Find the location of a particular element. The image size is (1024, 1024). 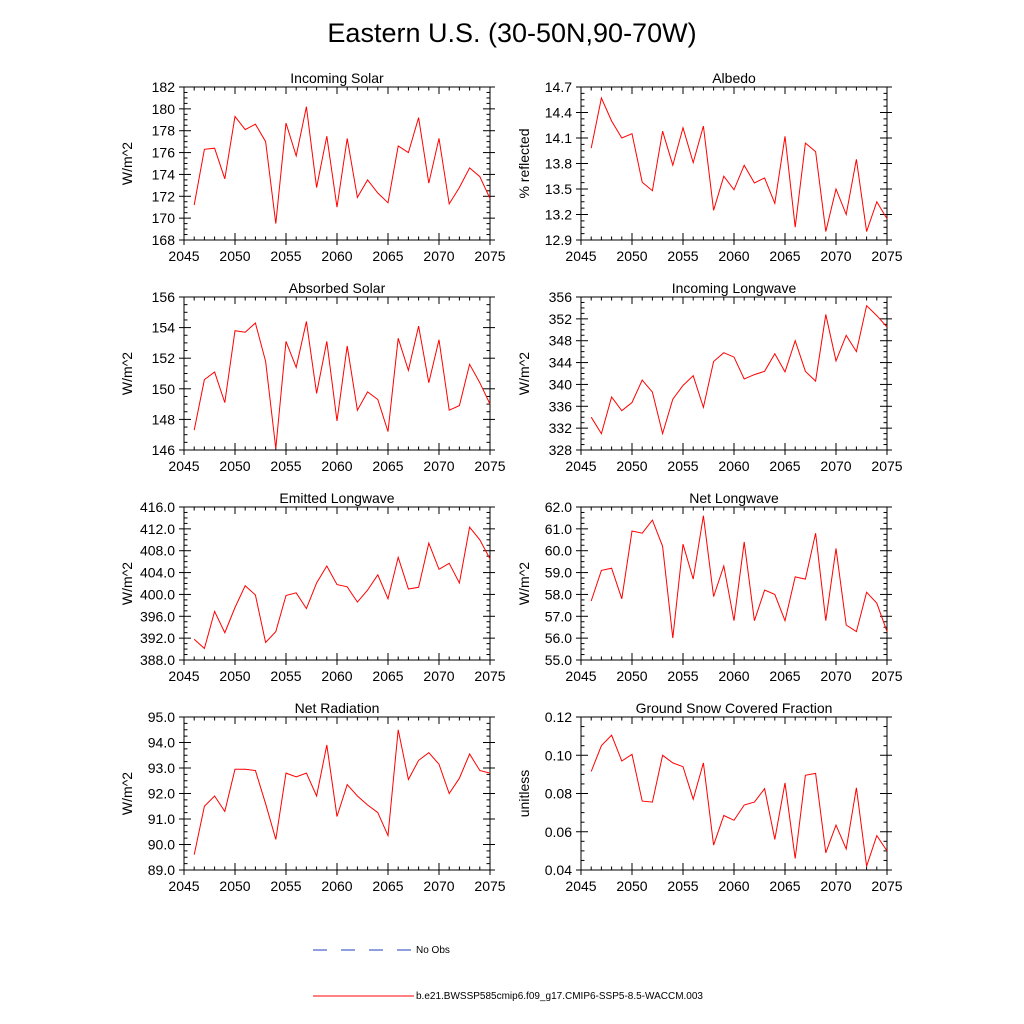

y-tick-label: 93.0 is located at coordinates (161, 768).